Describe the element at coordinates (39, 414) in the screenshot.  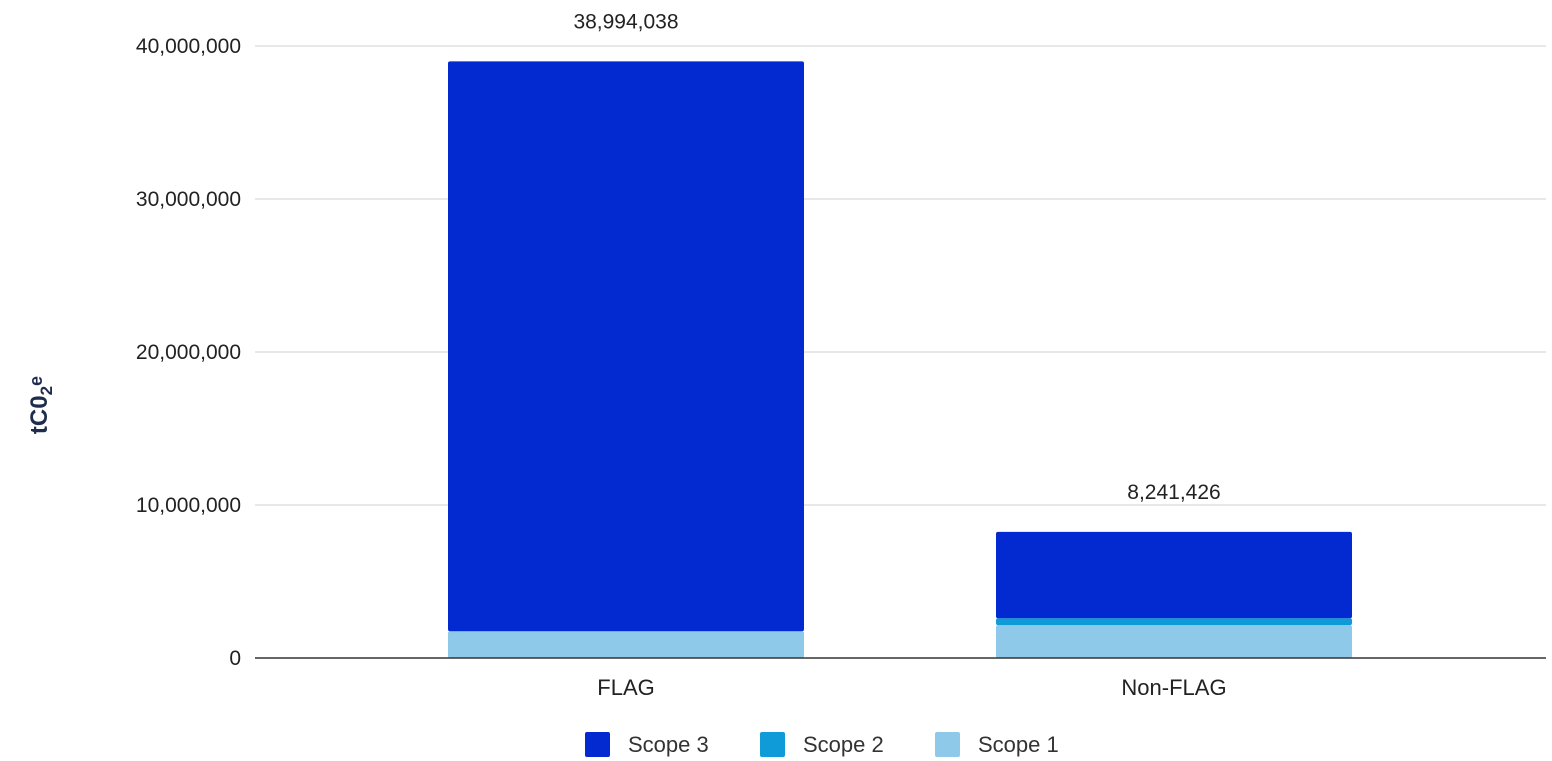
I see `y-axis-label-main: tC0` at that location.